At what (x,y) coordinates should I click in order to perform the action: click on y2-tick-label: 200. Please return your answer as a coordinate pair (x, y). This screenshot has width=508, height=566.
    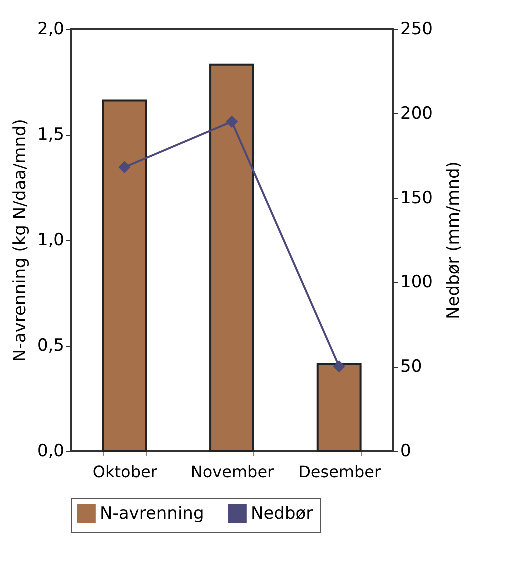
    Looking at the image, I should click on (416, 114).